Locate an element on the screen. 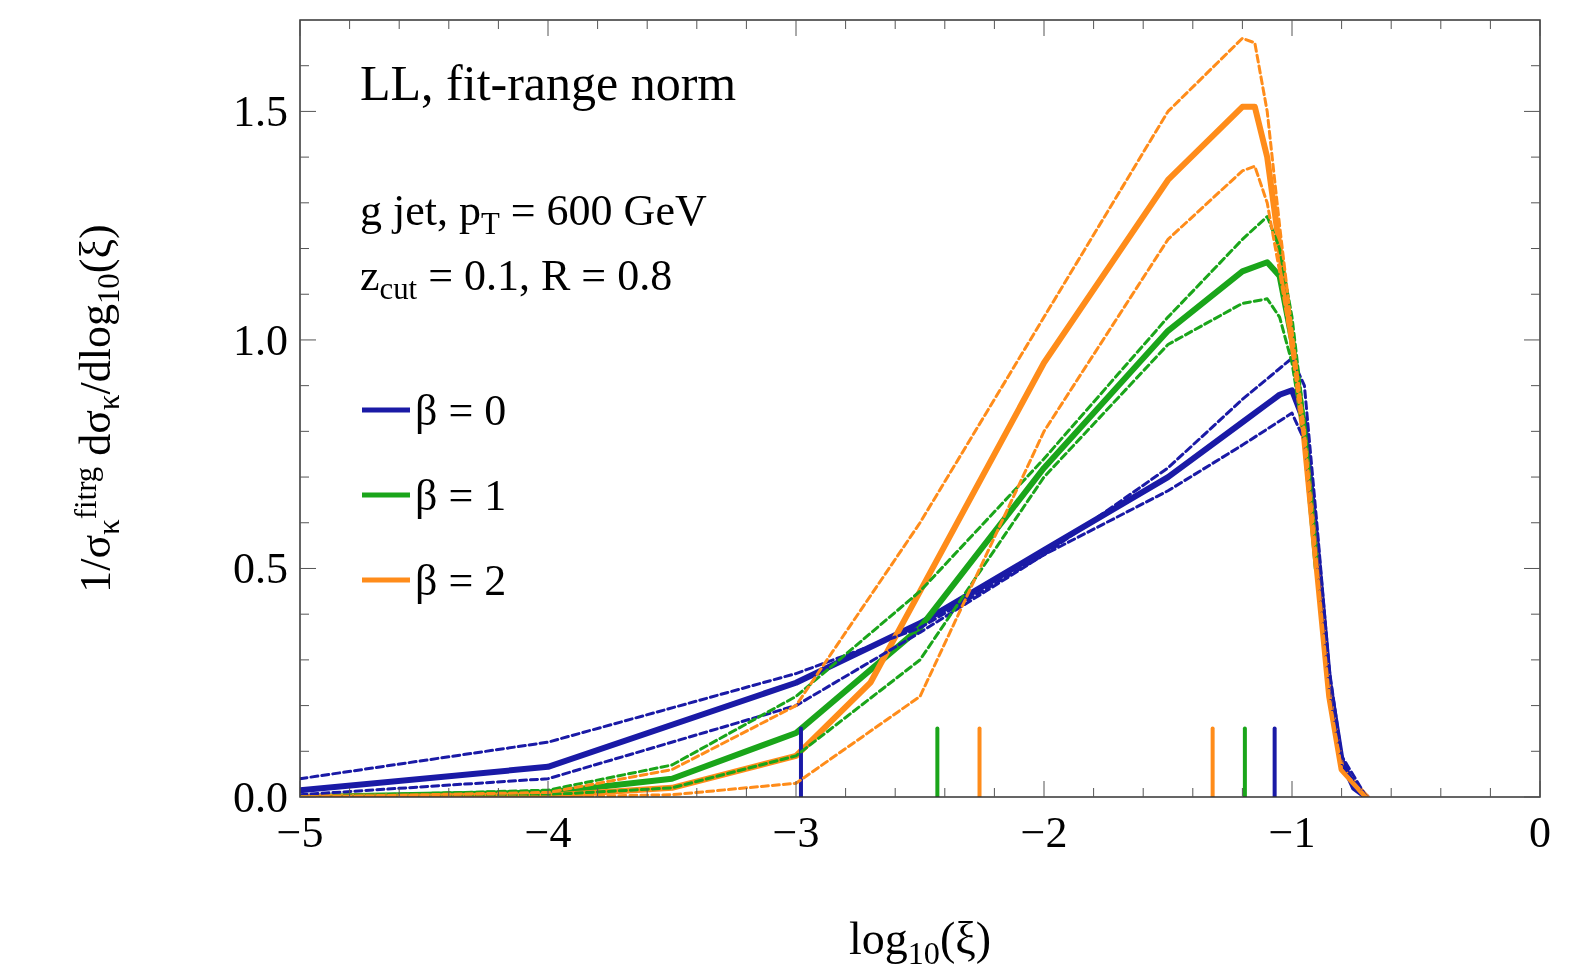  x-axis-title: log$_{10}$(ξ) is located at coordinates (920, 942).